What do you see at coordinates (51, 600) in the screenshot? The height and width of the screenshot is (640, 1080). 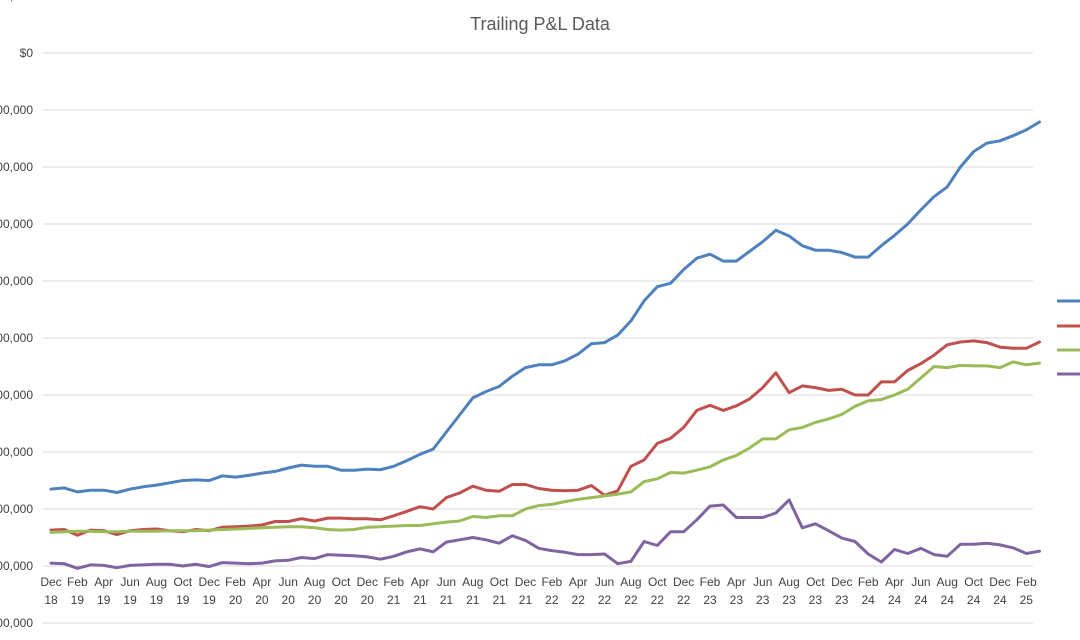 I see `x-tick-label-year: 18` at bounding box center [51, 600].